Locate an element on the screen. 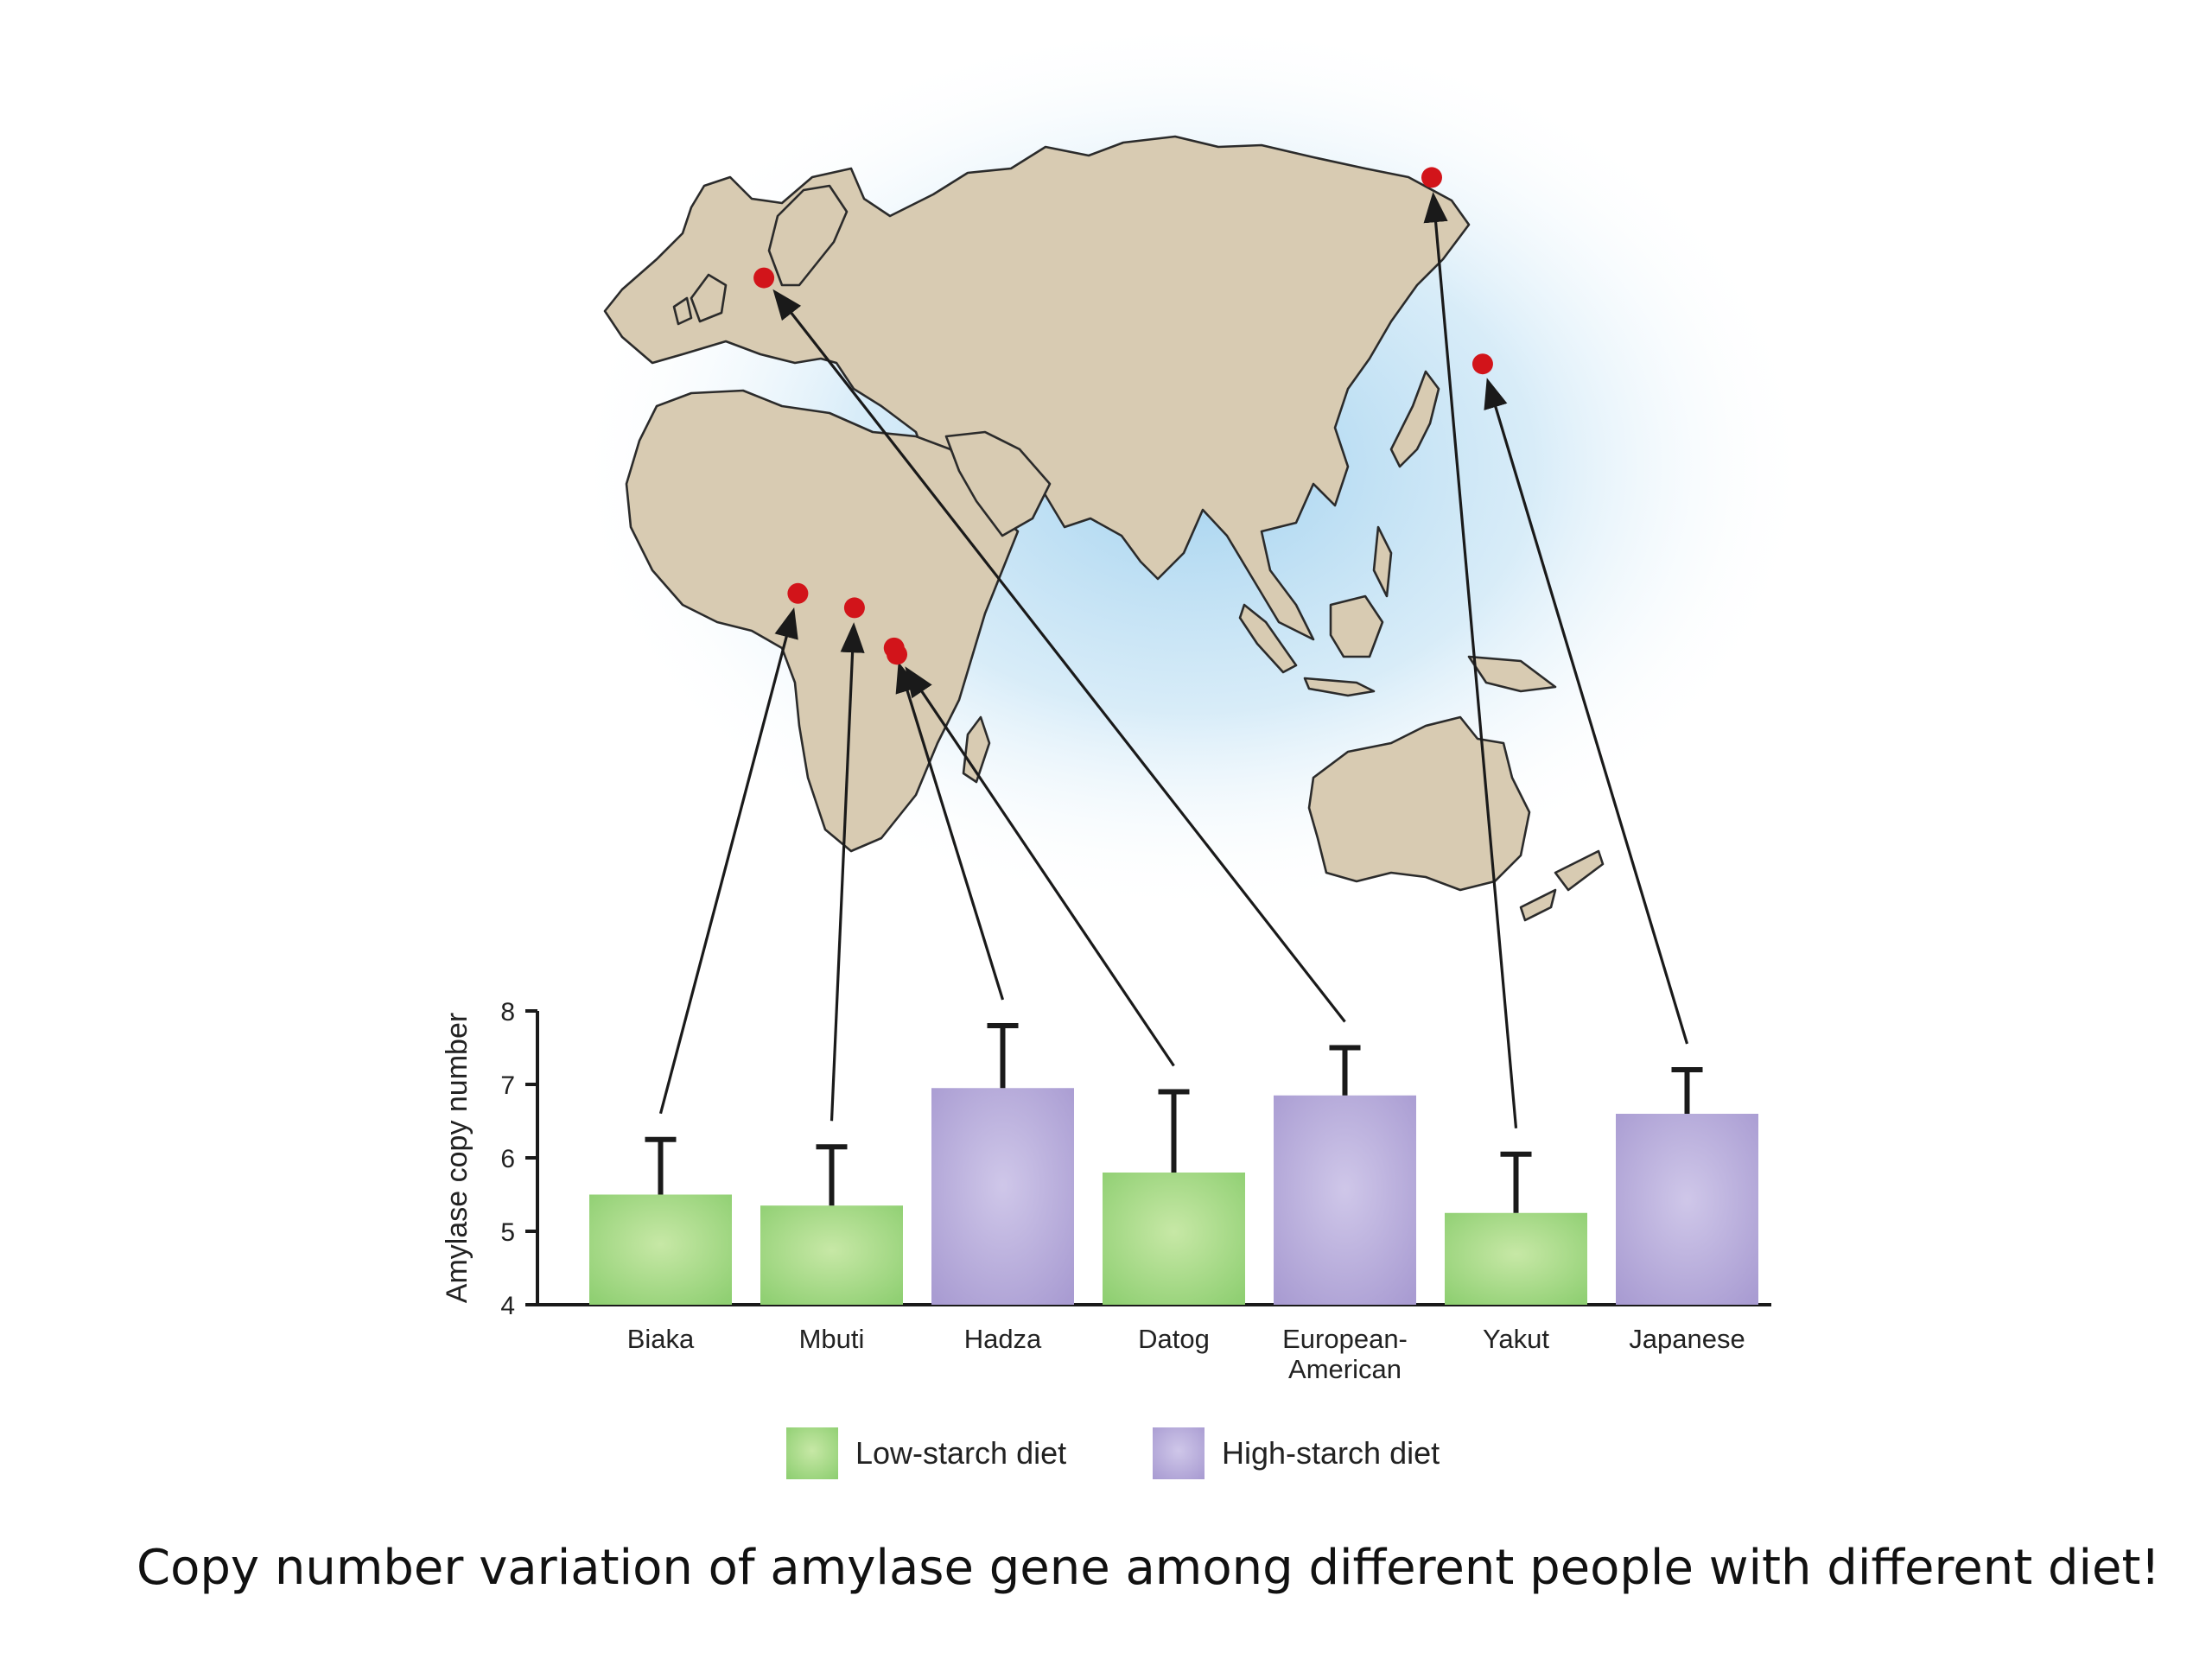 The width and height of the screenshot is (2212, 1659). x-tick-label: Biaka is located at coordinates (661, 1339).